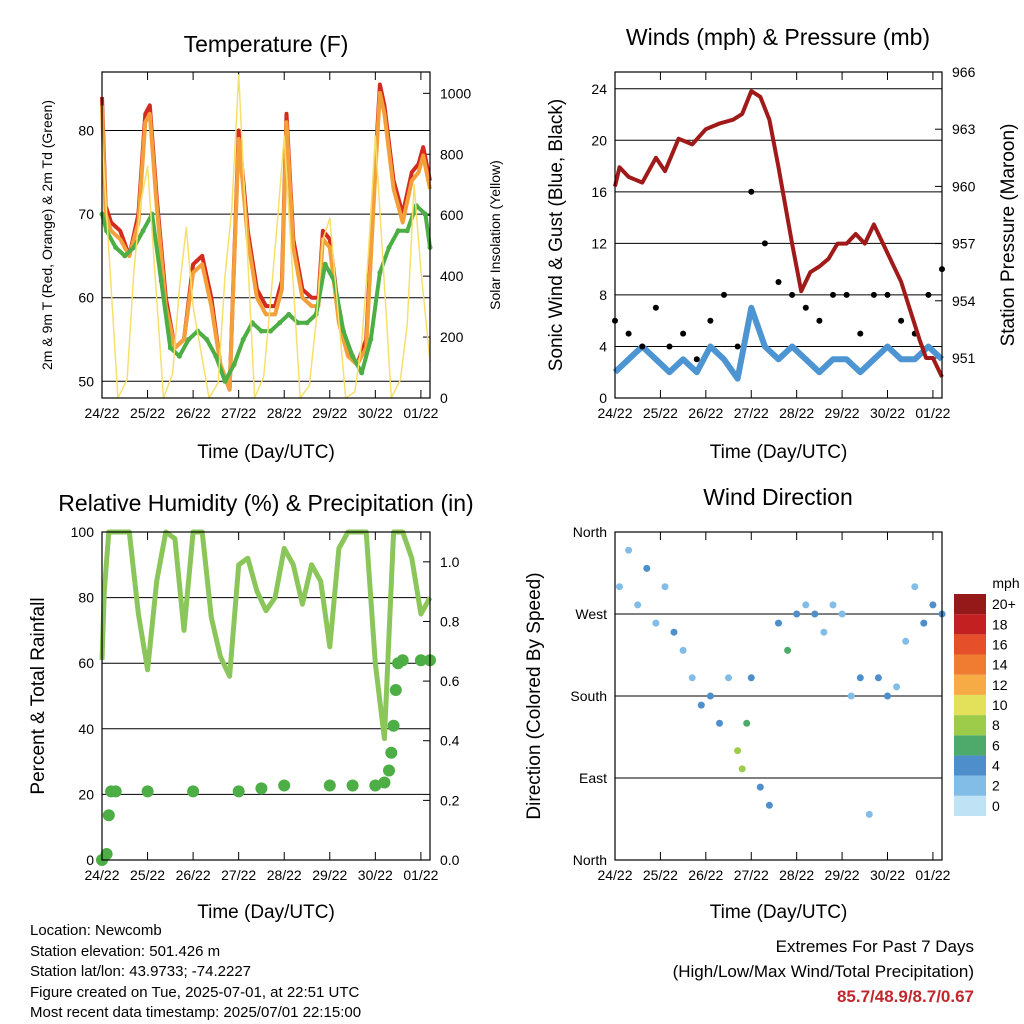  What do you see at coordinates (603, 295) in the screenshot?
I see `y-tick-label: 8` at bounding box center [603, 295].